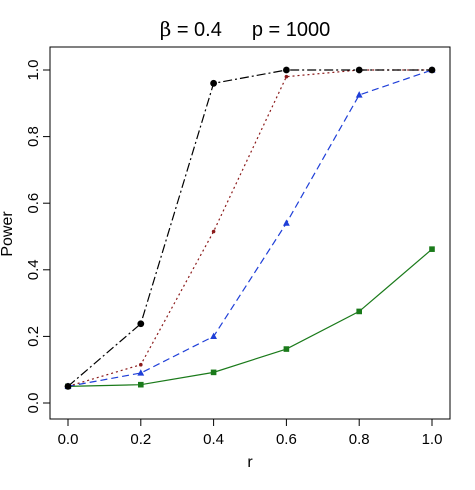 This screenshot has height=490, width=475. What do you see at coordinates (33, 70) in the screenshot?
I see `y-tick-label: 1.0` at bounding box center [33, 70].